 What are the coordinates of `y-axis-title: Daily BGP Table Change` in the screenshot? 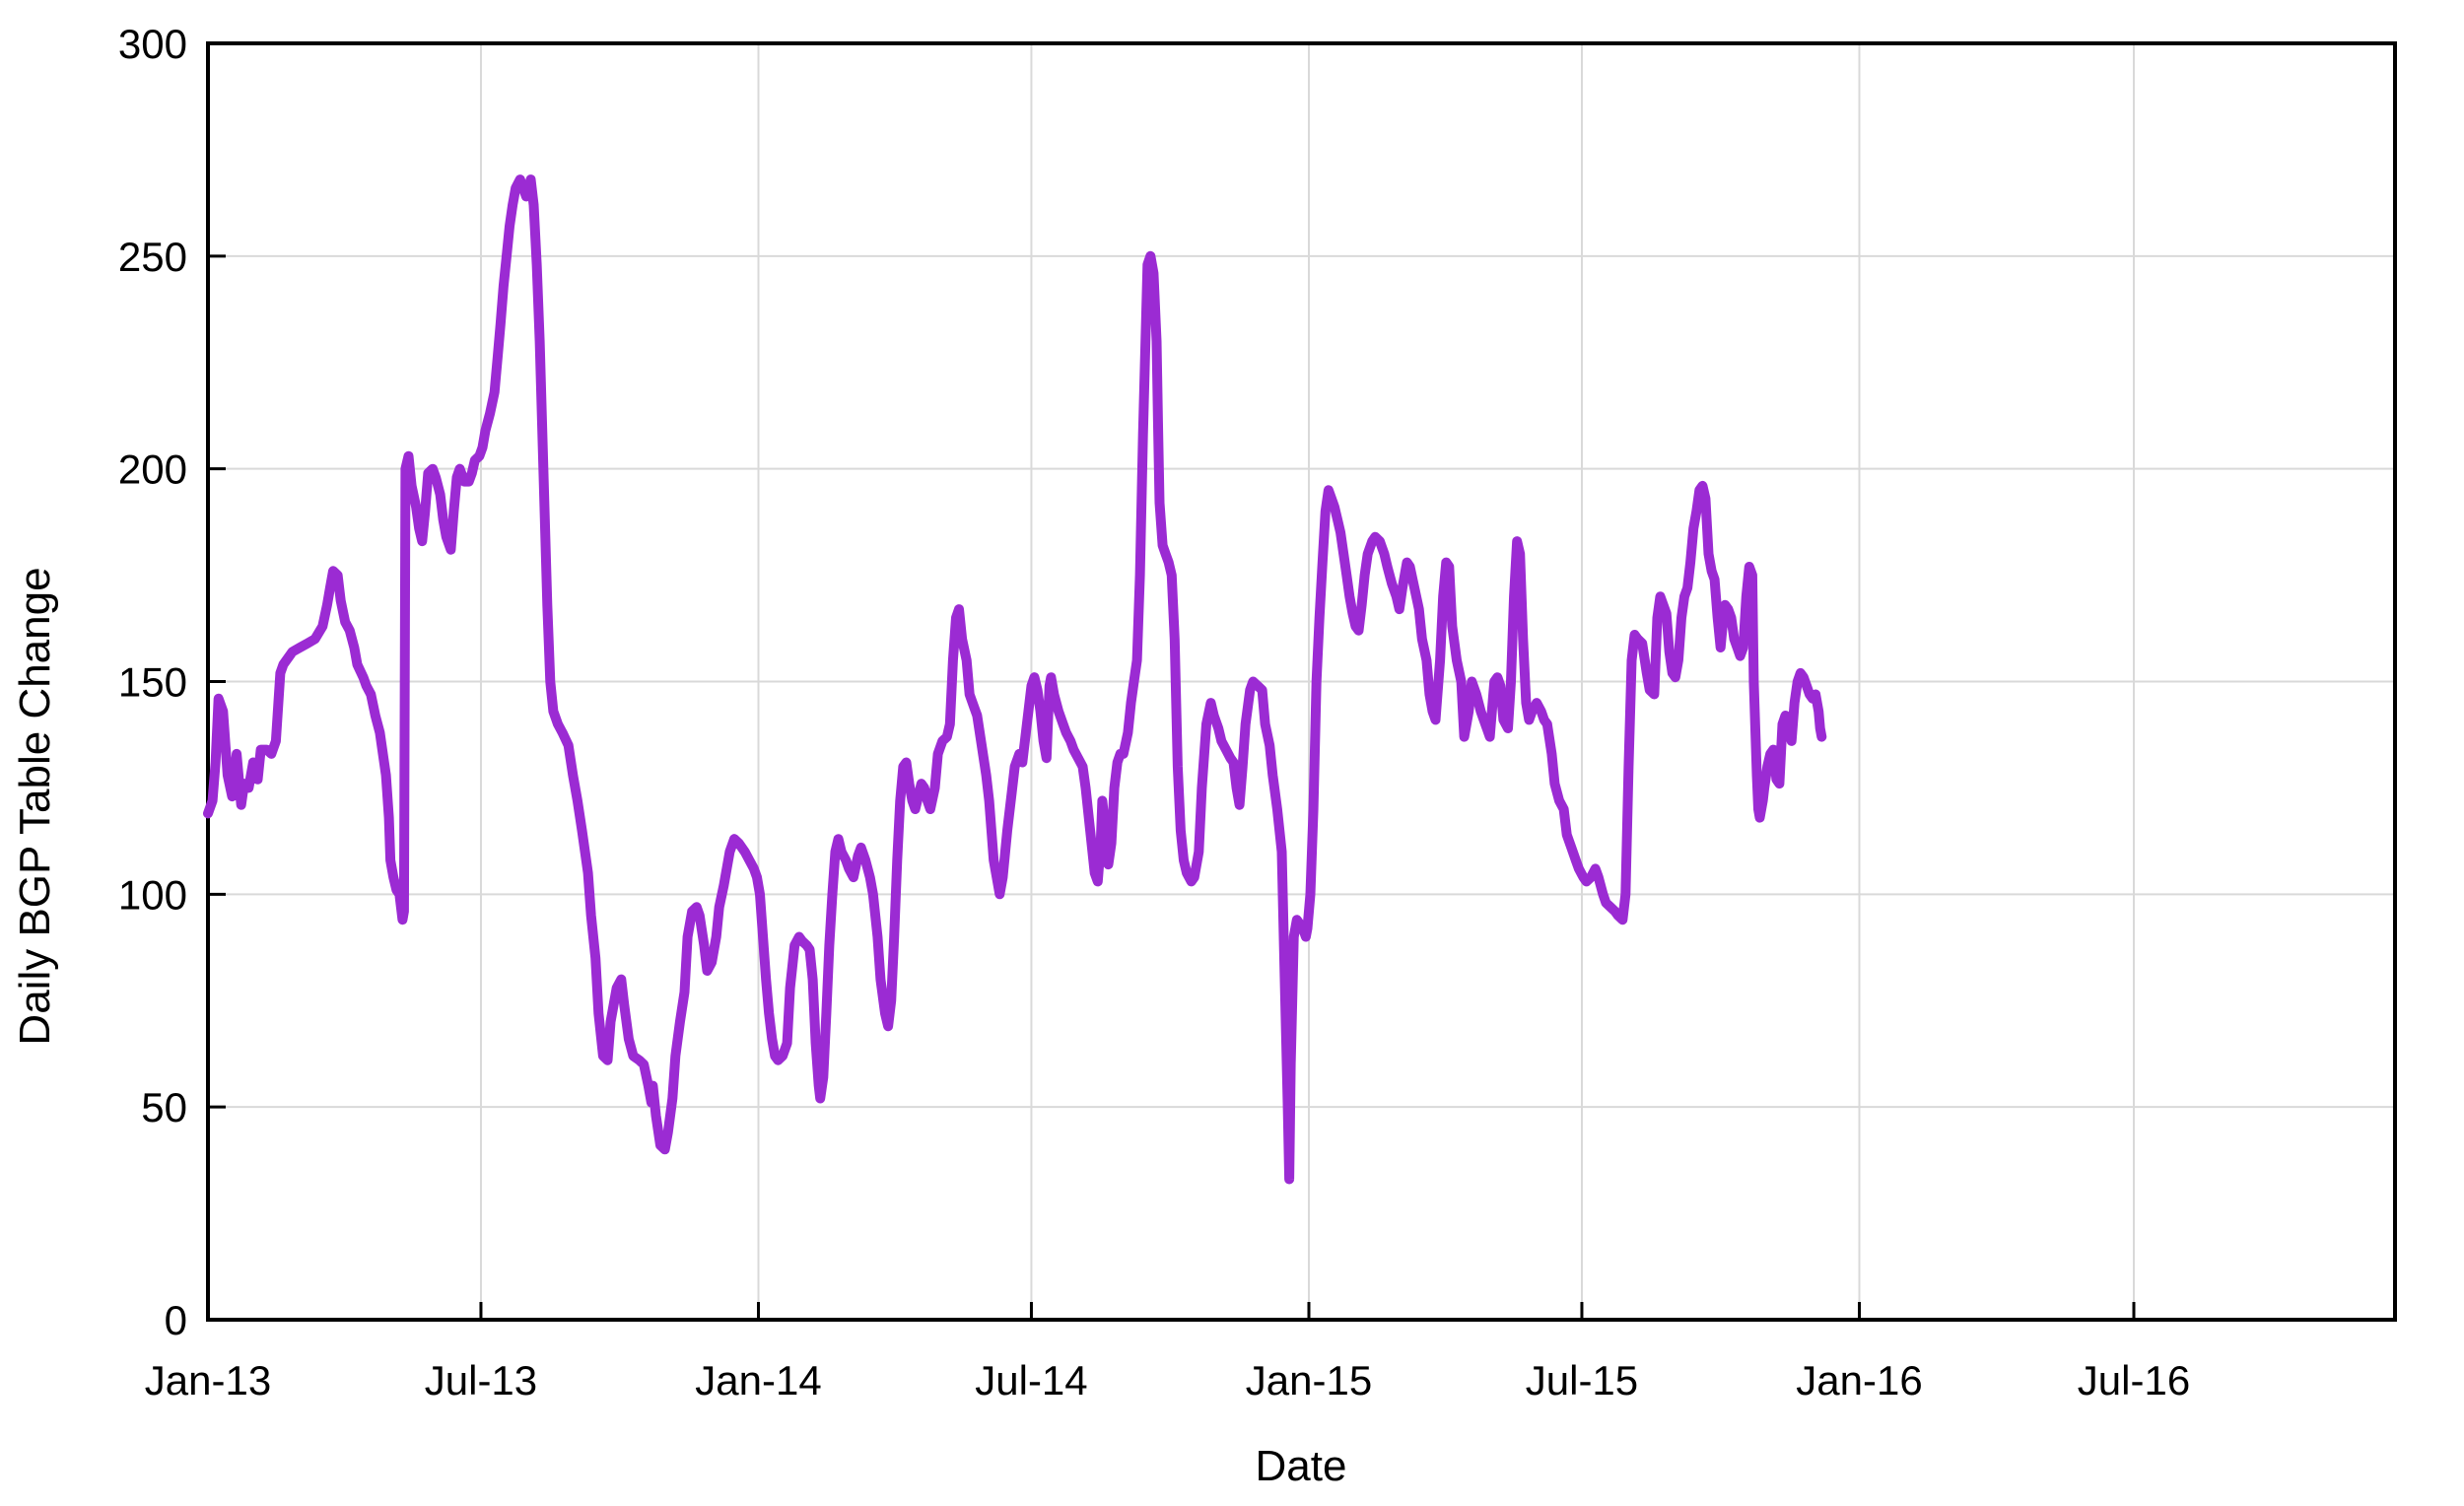 It's located at (35, 806).